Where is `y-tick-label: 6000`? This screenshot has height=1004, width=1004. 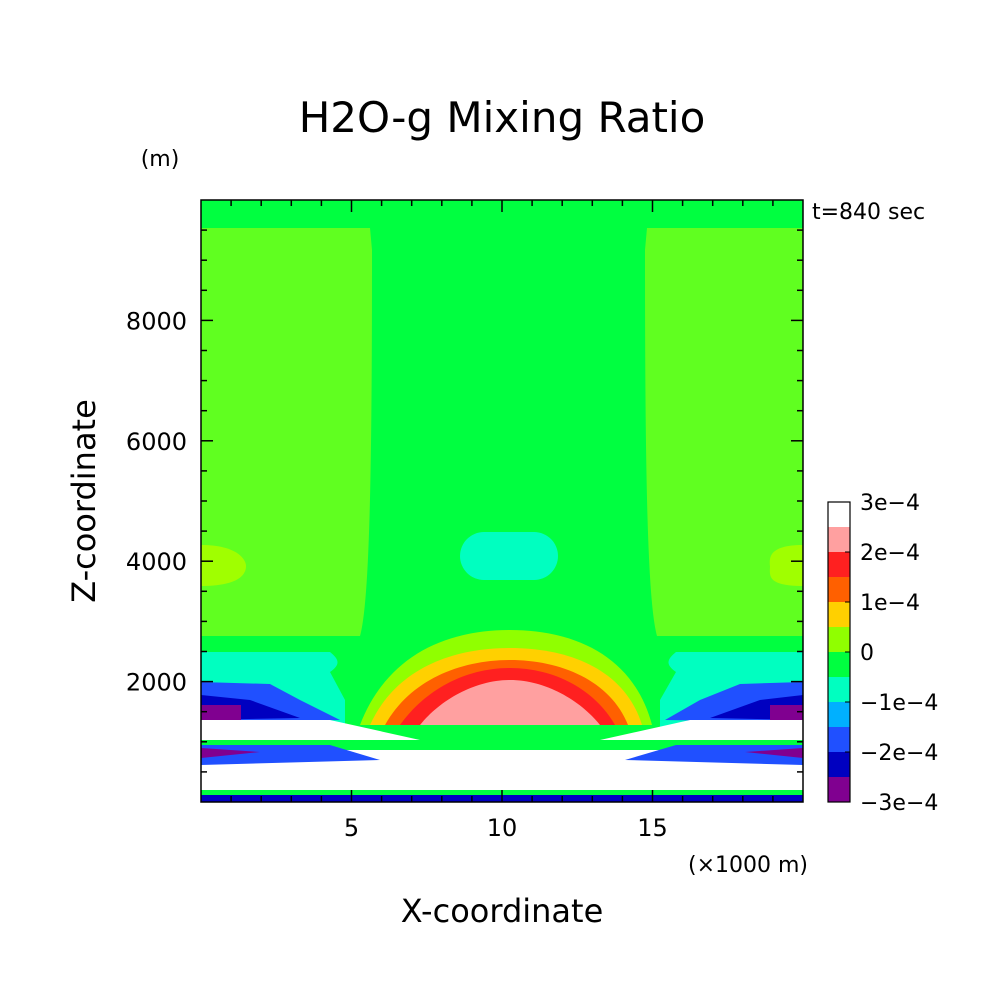
y-tick-label: 6000 is located at coordinates (156, 442).